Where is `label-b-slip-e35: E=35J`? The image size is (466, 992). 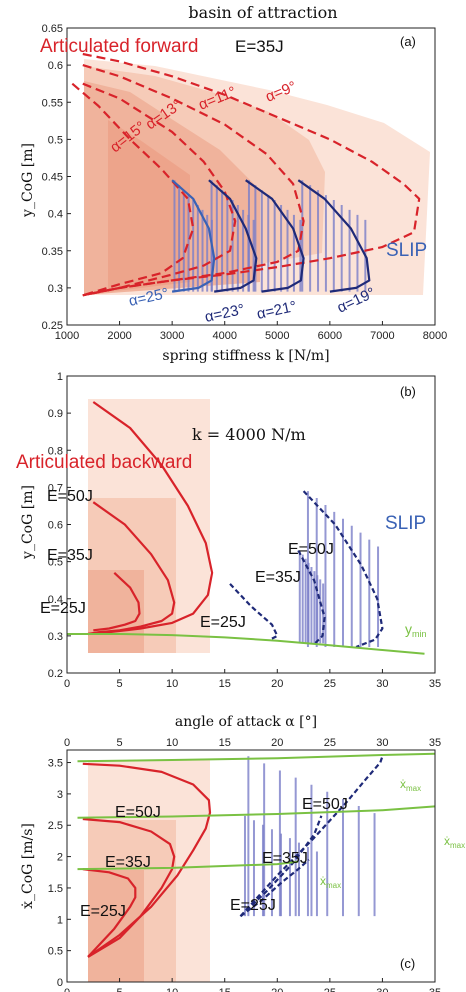 label-b-slip-e35: E=35J is located at coordinates (278, 577).